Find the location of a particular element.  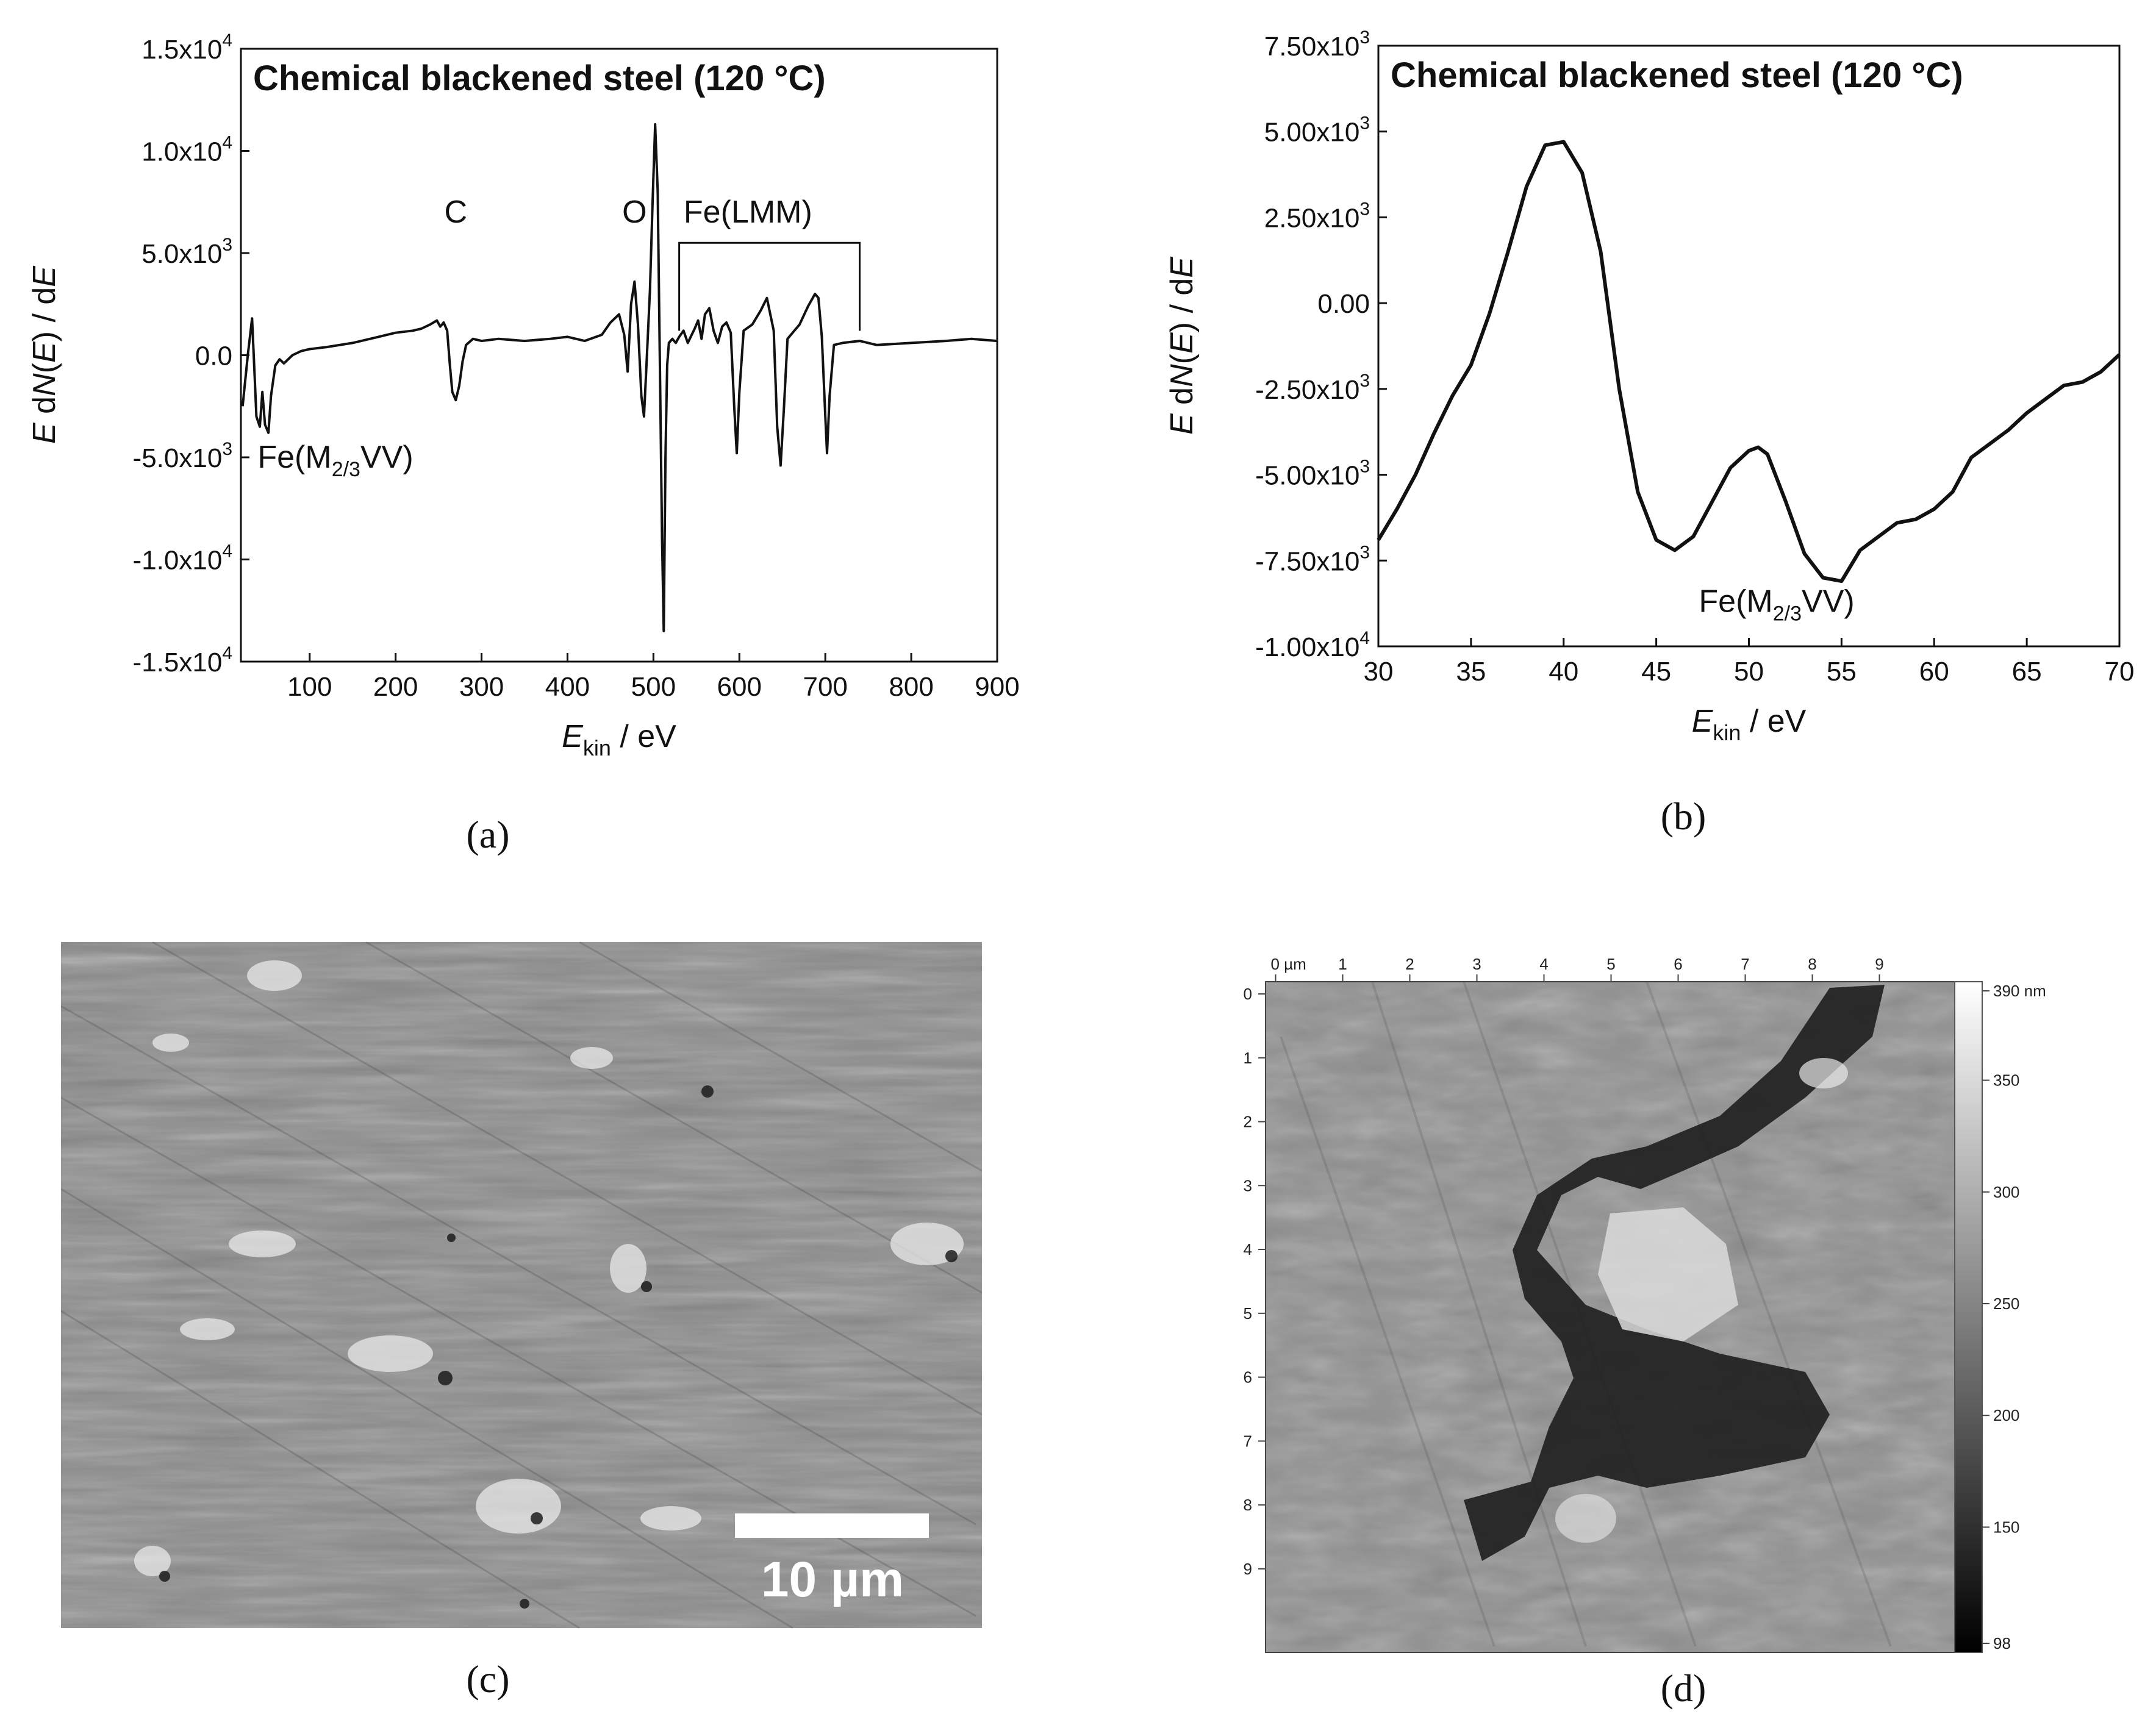

afm-x-tick-label: 5 is located at coordinates (1610, 964).